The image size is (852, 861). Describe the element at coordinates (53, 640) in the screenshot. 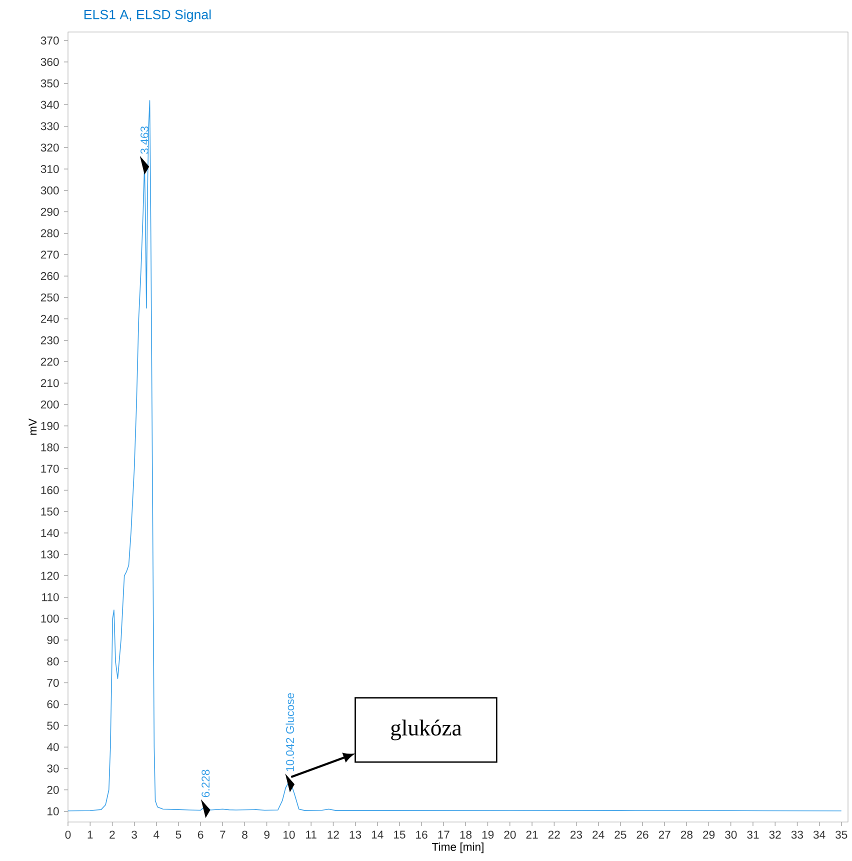

I see `y-tick-label: 90` at that location.